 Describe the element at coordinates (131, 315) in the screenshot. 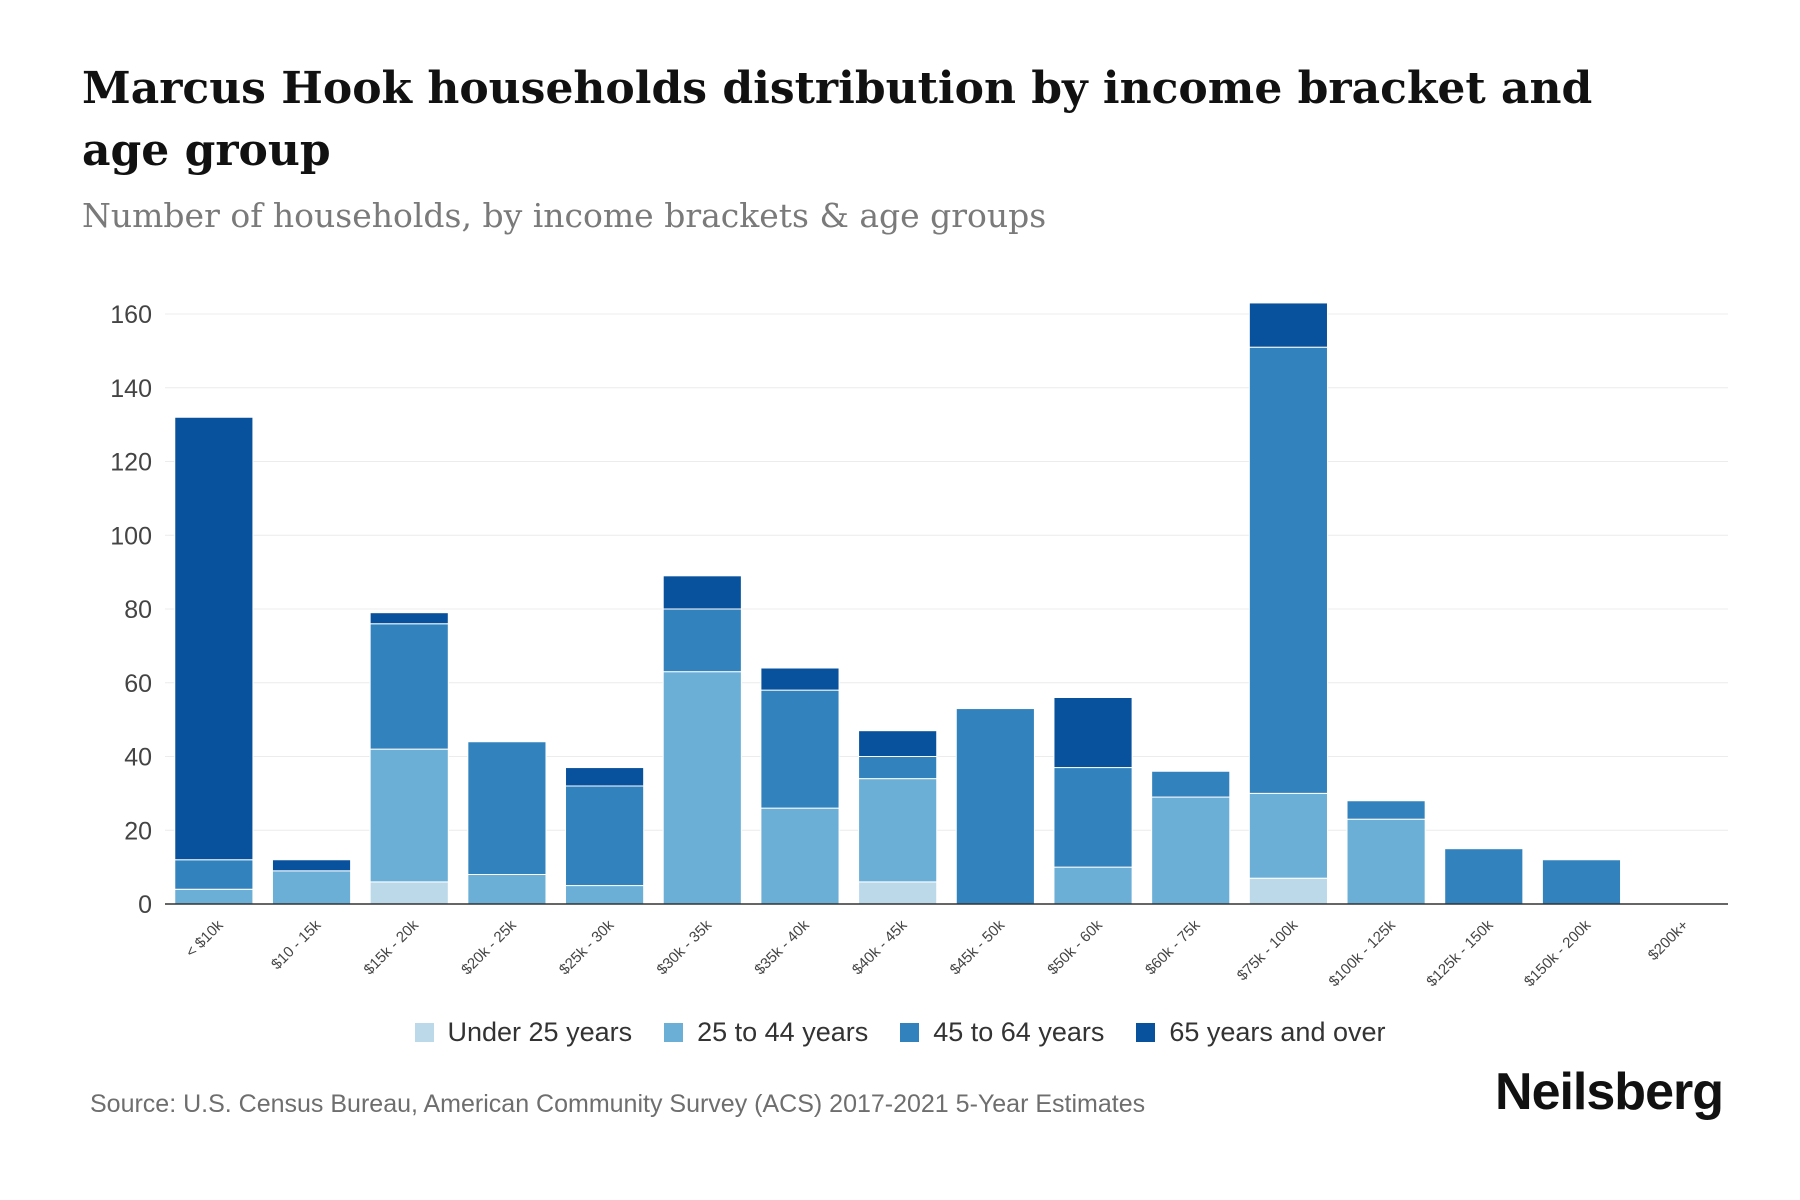

I see `y-tick-label: 160` at that location.